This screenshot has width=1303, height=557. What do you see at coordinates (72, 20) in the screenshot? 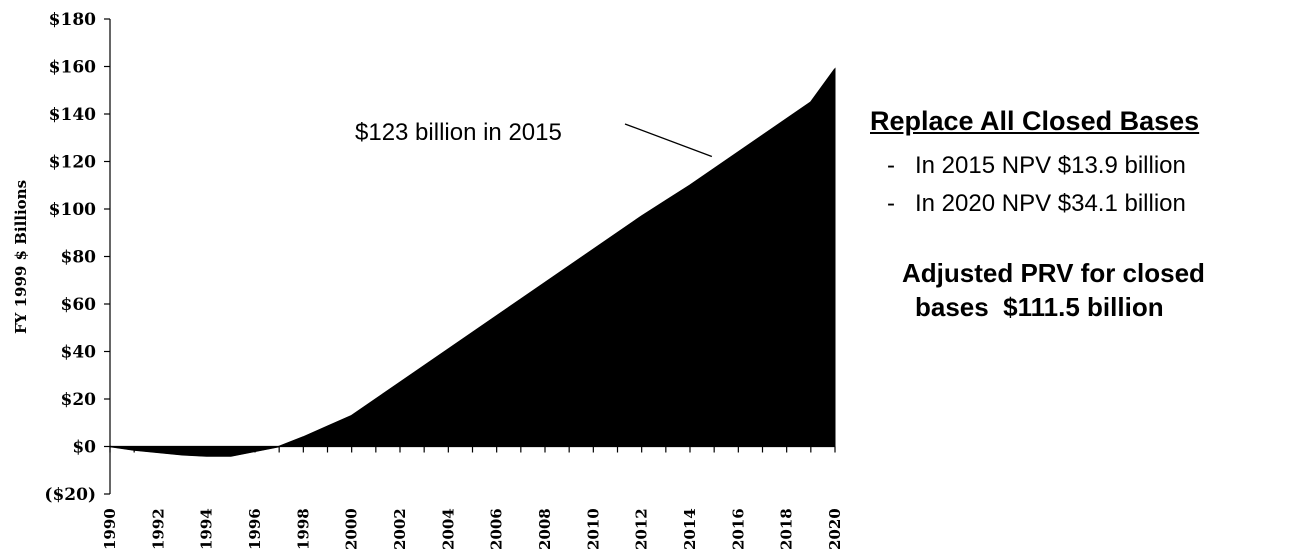
I see `y-tick-label: $180` at bounding box center [72, 20].